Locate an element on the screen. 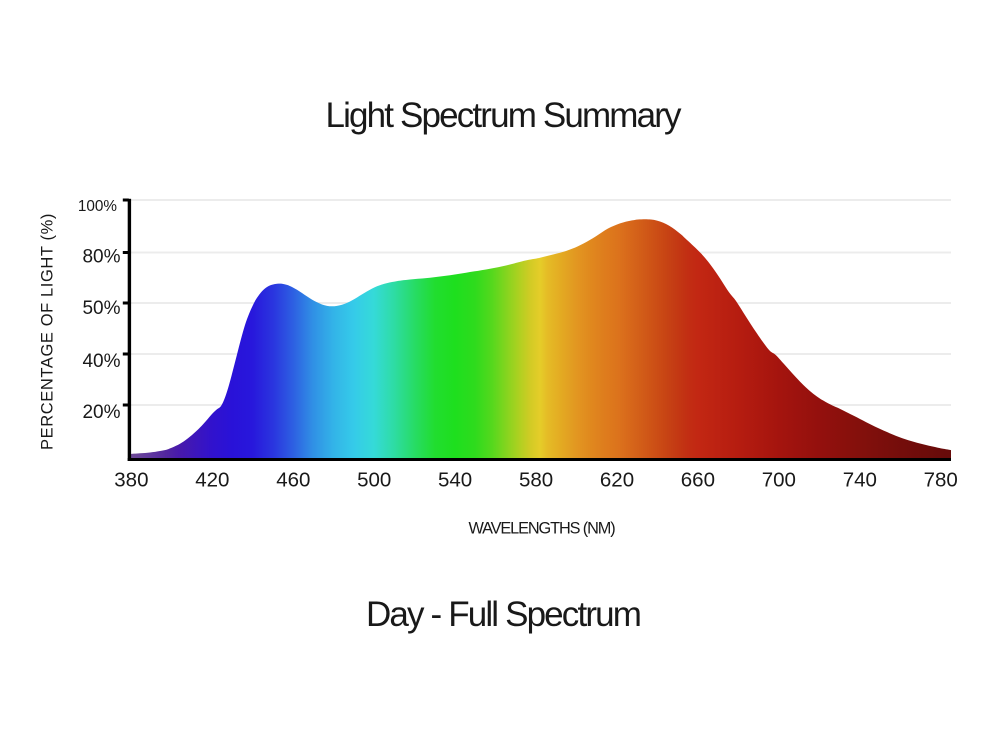  svg-text: 50% is located at coordinates (101, 308).